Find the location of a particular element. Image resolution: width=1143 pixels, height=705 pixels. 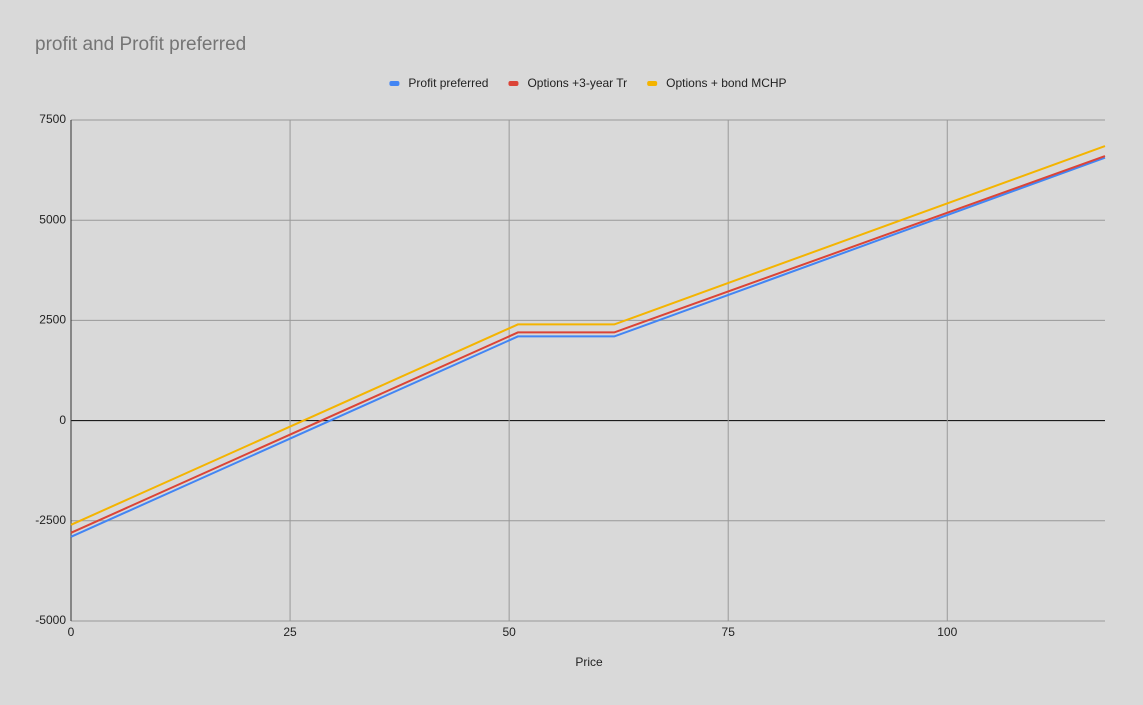

y-tick-label: 0 is located at coordinates (62, 420).